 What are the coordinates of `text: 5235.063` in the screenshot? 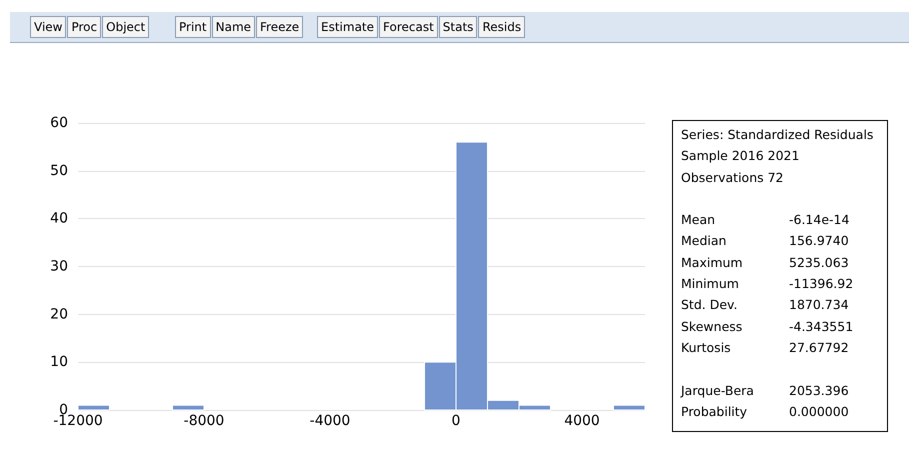 It's located at (819, 262).